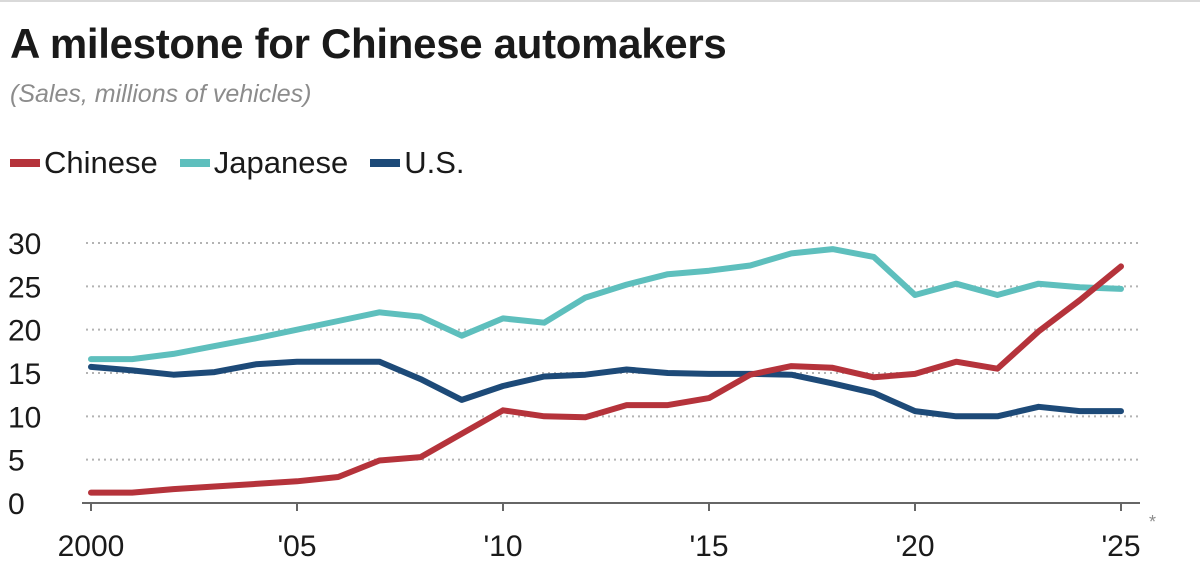  What do you see at coordinates (91, 546) in the screenshot?
I see `x-tick-label-2000: 2000` at bounding box center [91, 546].